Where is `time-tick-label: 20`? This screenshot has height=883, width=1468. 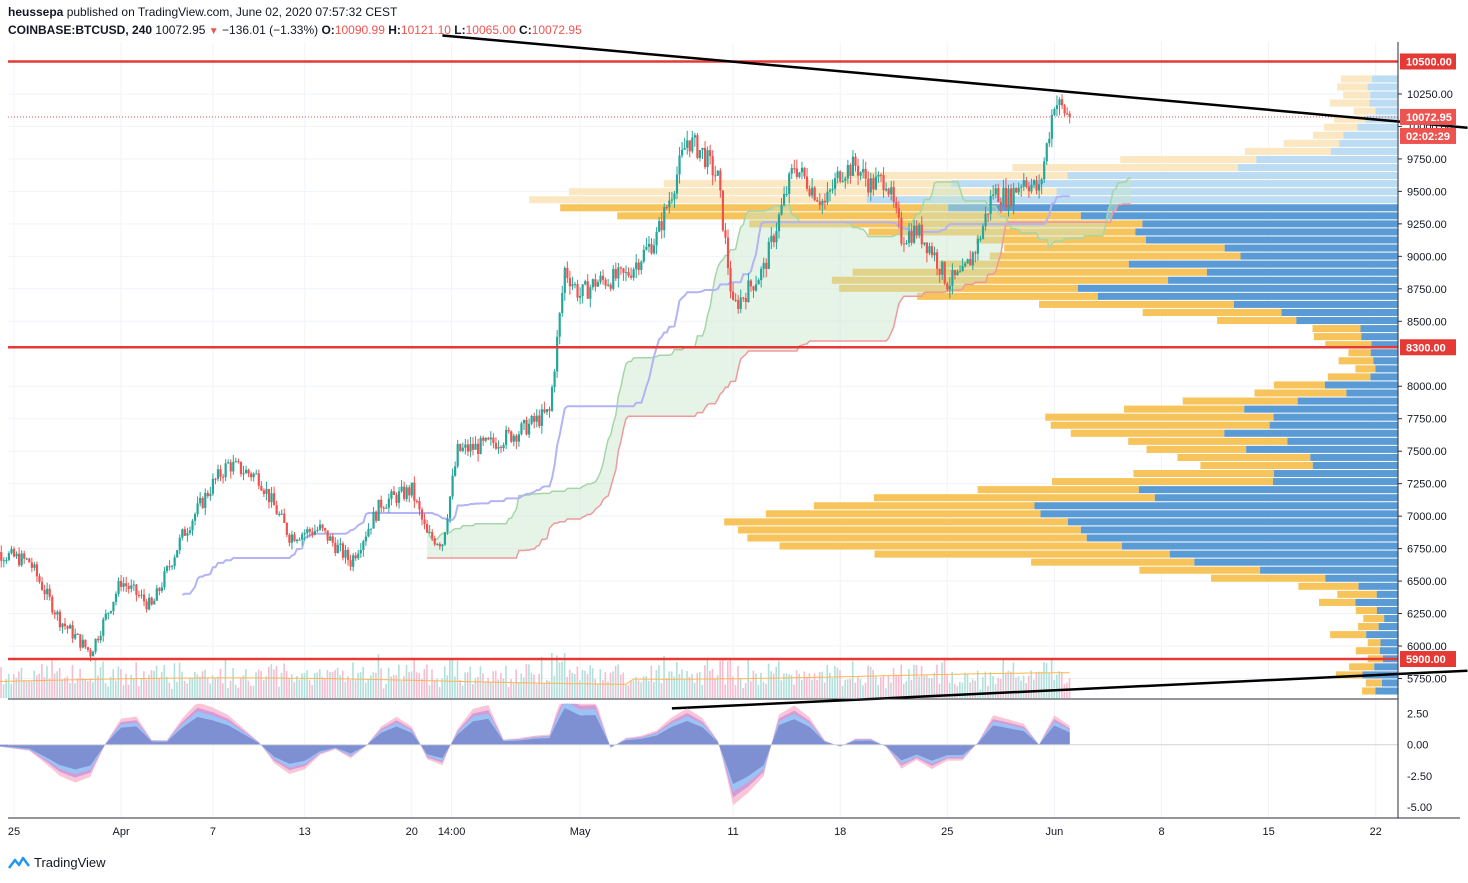 time-tick-label: 20 is located at coordinates (412, 832).